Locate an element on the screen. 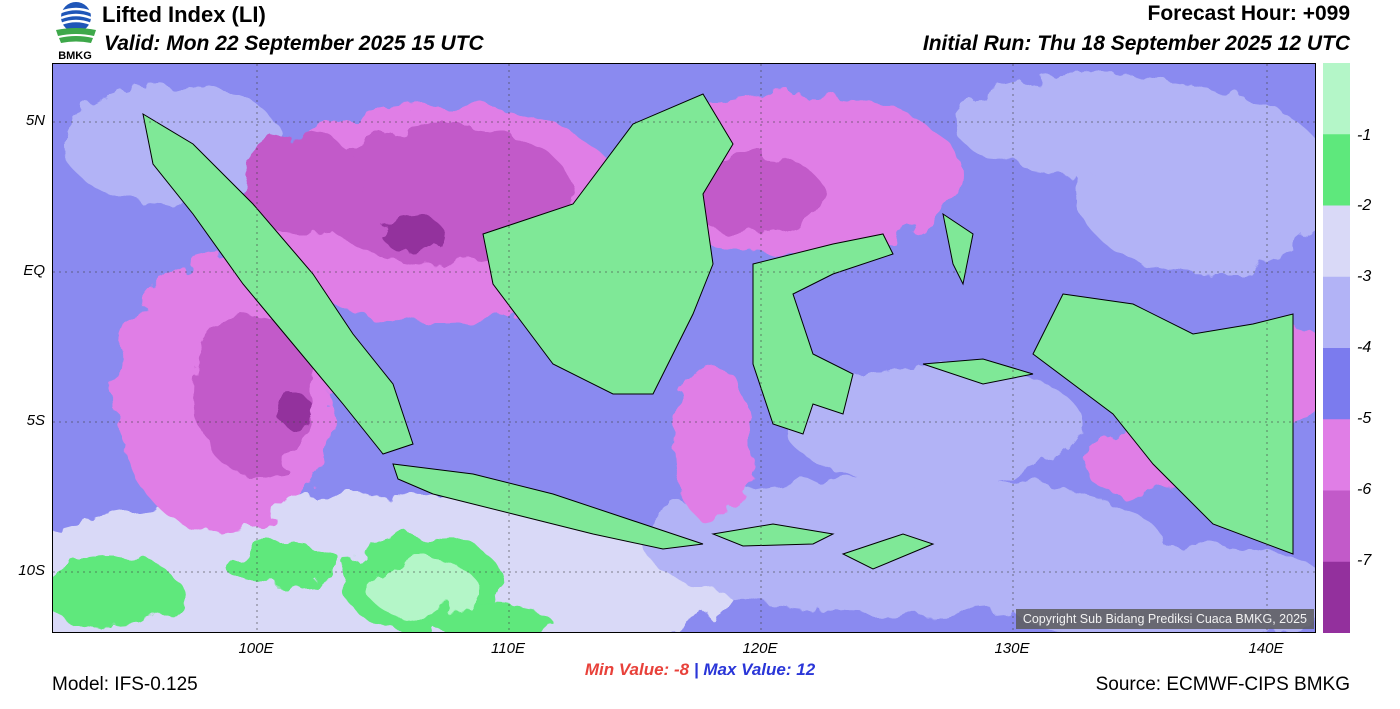 The width and height of the screenshot is (1400, 709). lon-label-120e: 120E is located at coordinates (760, 648).